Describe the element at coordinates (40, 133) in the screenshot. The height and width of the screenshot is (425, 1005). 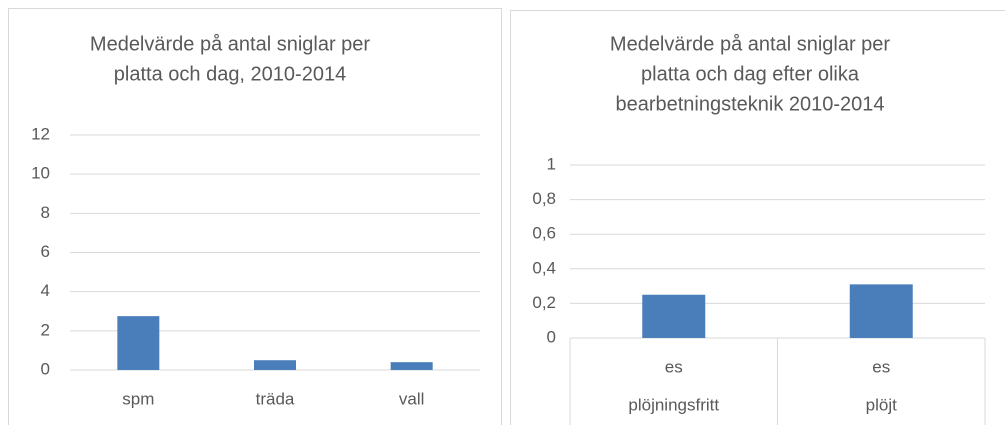
I see `y-tick-label: 12` at that location.